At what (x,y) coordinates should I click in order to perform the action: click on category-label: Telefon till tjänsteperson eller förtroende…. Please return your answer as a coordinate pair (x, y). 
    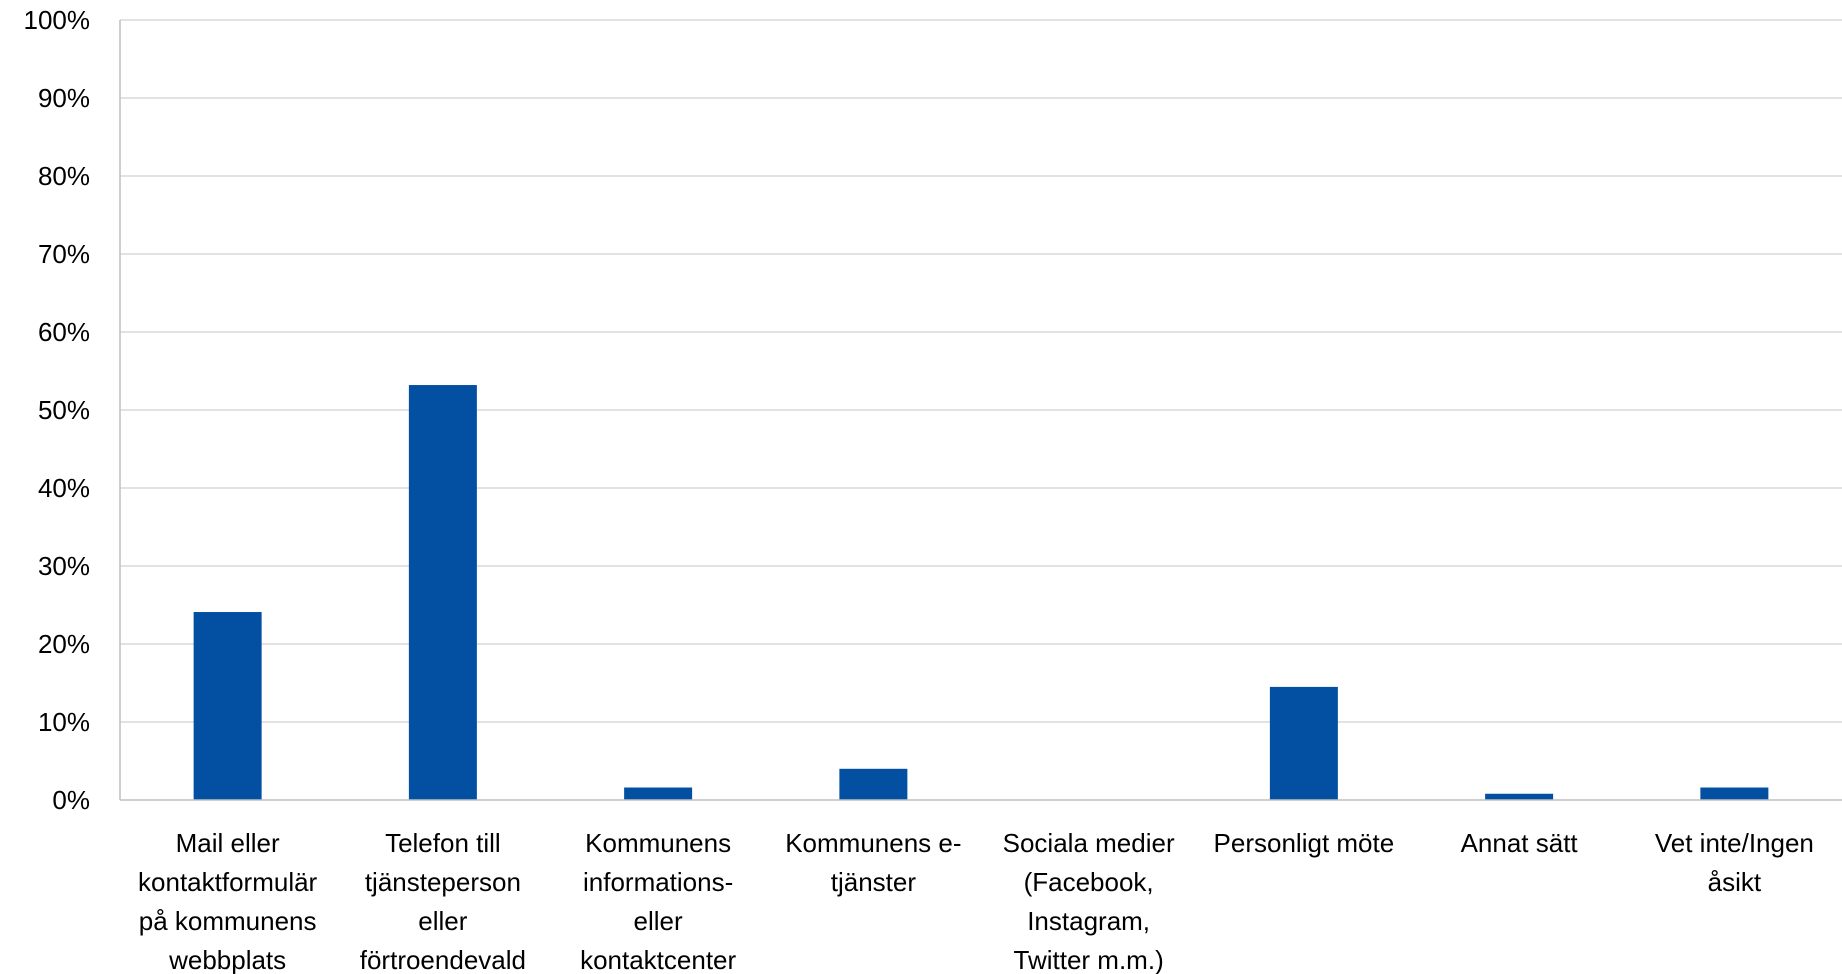
    Looking at the image, I should click on (443, 901).